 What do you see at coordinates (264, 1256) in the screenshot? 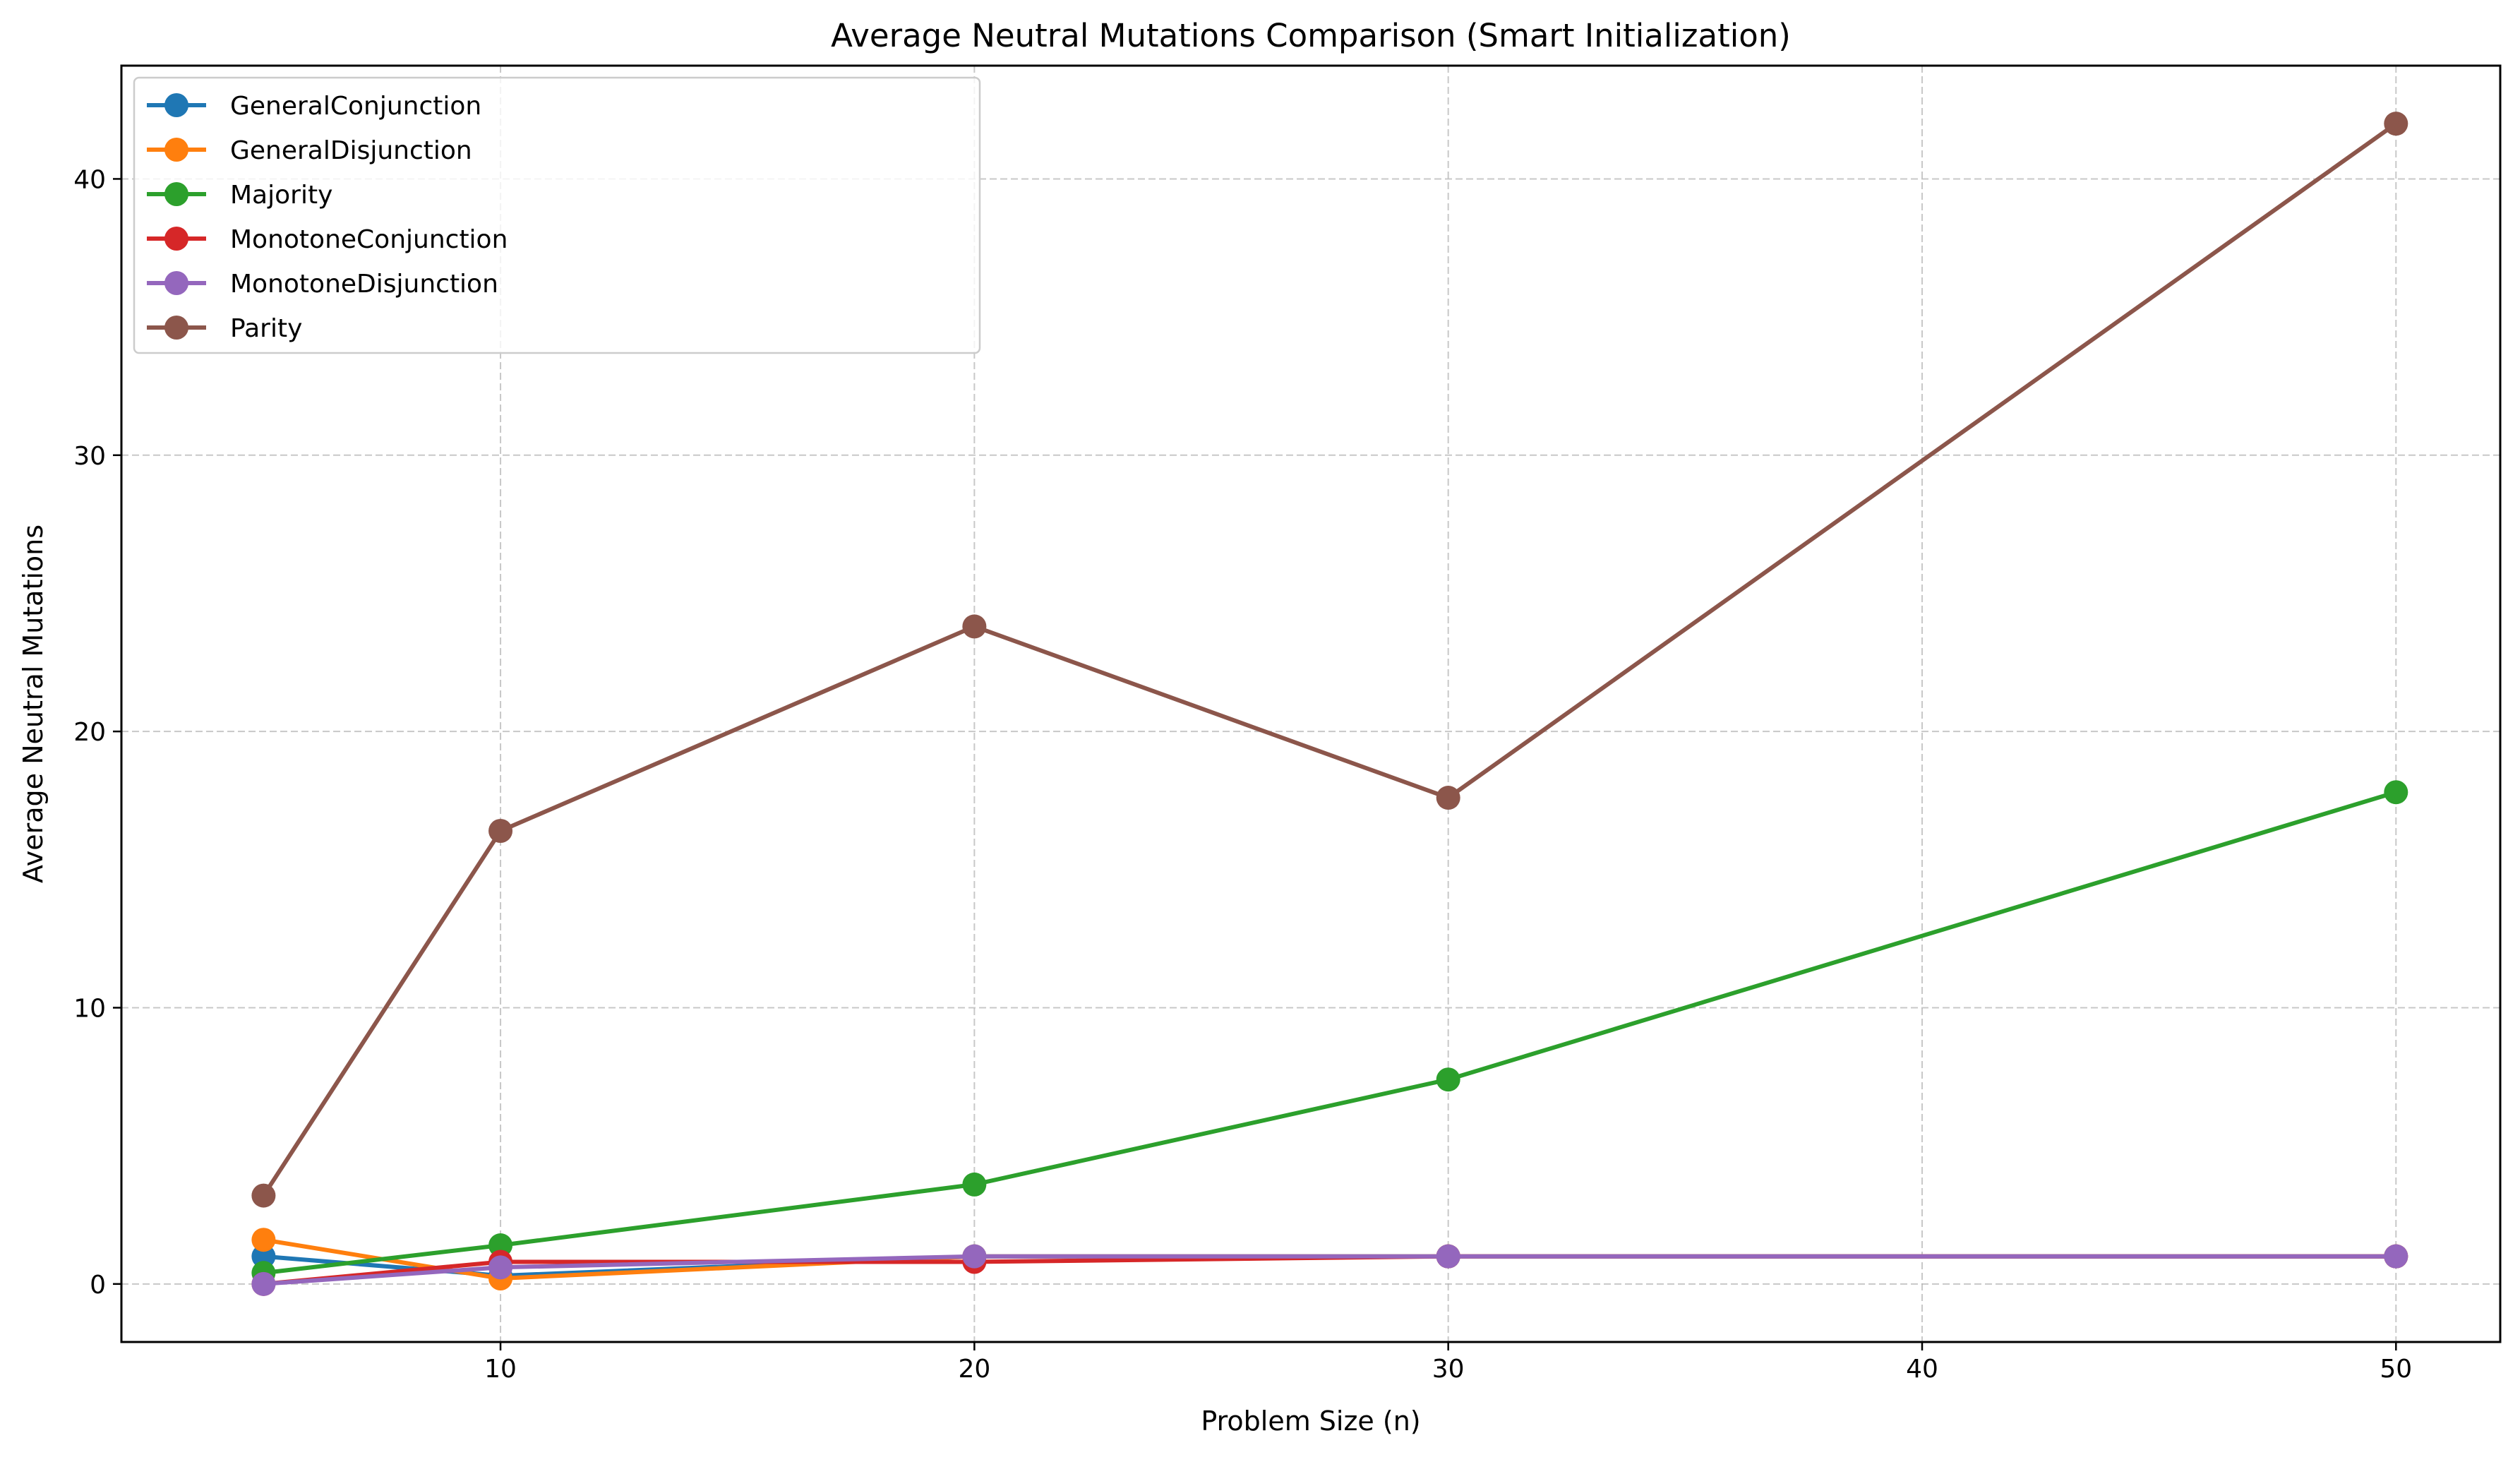
I see `data-point-generalconjunction` at bounding box center [264, 1256].